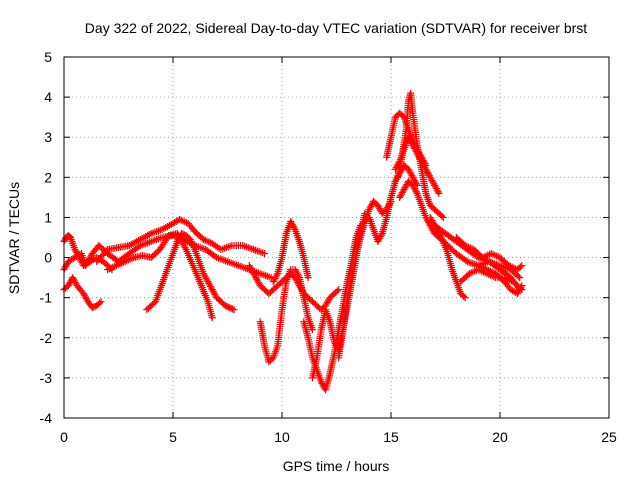 The width and height of the screenshot is (640, 480). I want to click on x-axis-label: GPS time / hours, so click(336, 466).